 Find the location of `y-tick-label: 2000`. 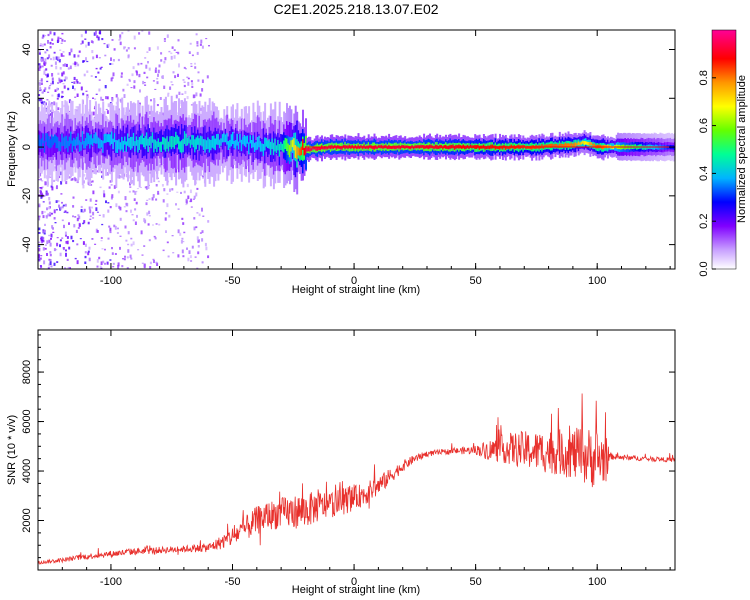

y-tick-label: 2000 is located at coordinates (27, 520).